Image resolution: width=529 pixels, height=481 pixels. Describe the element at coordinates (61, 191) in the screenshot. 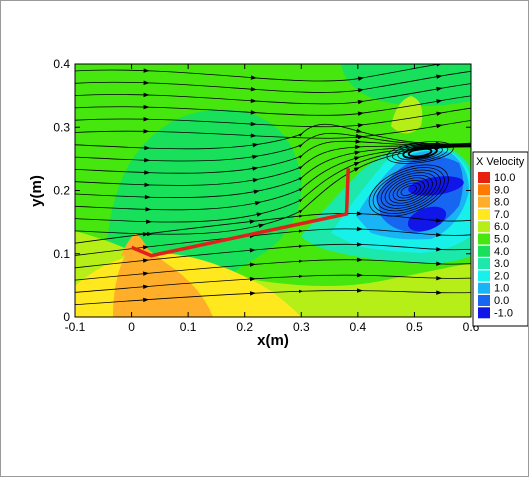

I see `y-tick-label: 0.2` at that location.